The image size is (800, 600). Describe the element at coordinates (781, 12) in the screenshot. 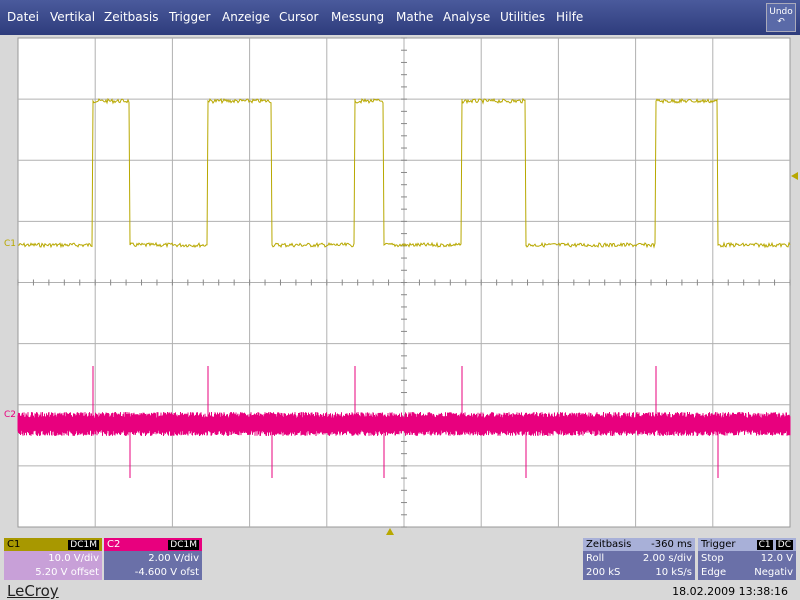

I see `undo-label: Undo` at that location.